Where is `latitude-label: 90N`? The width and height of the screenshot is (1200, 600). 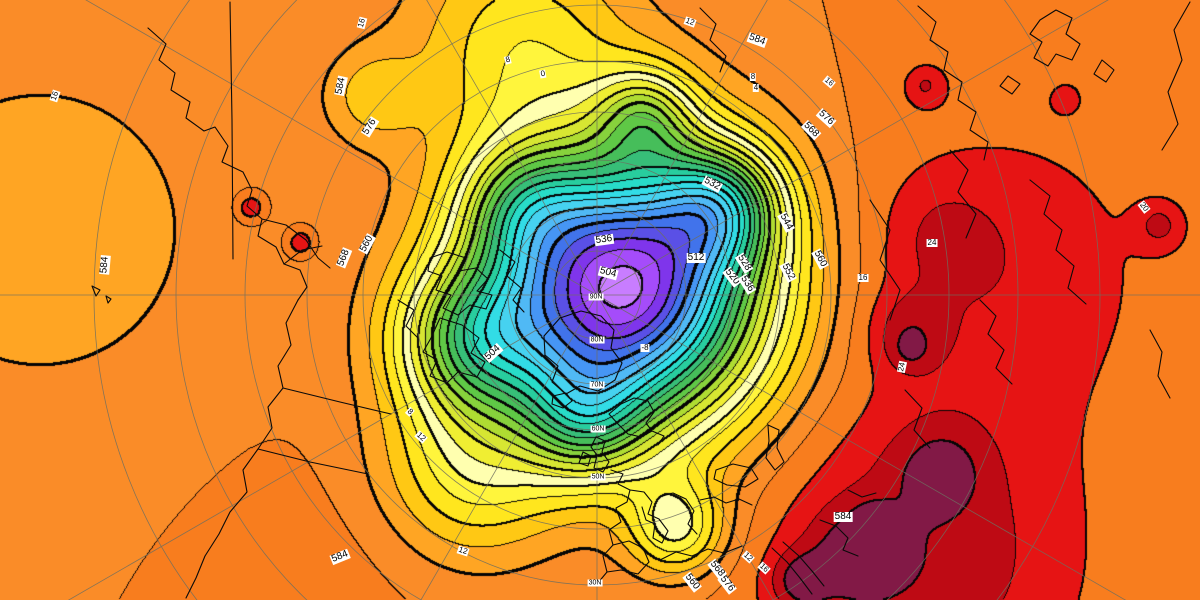 latitude-label: 90N is located at coordinates (596, 297).